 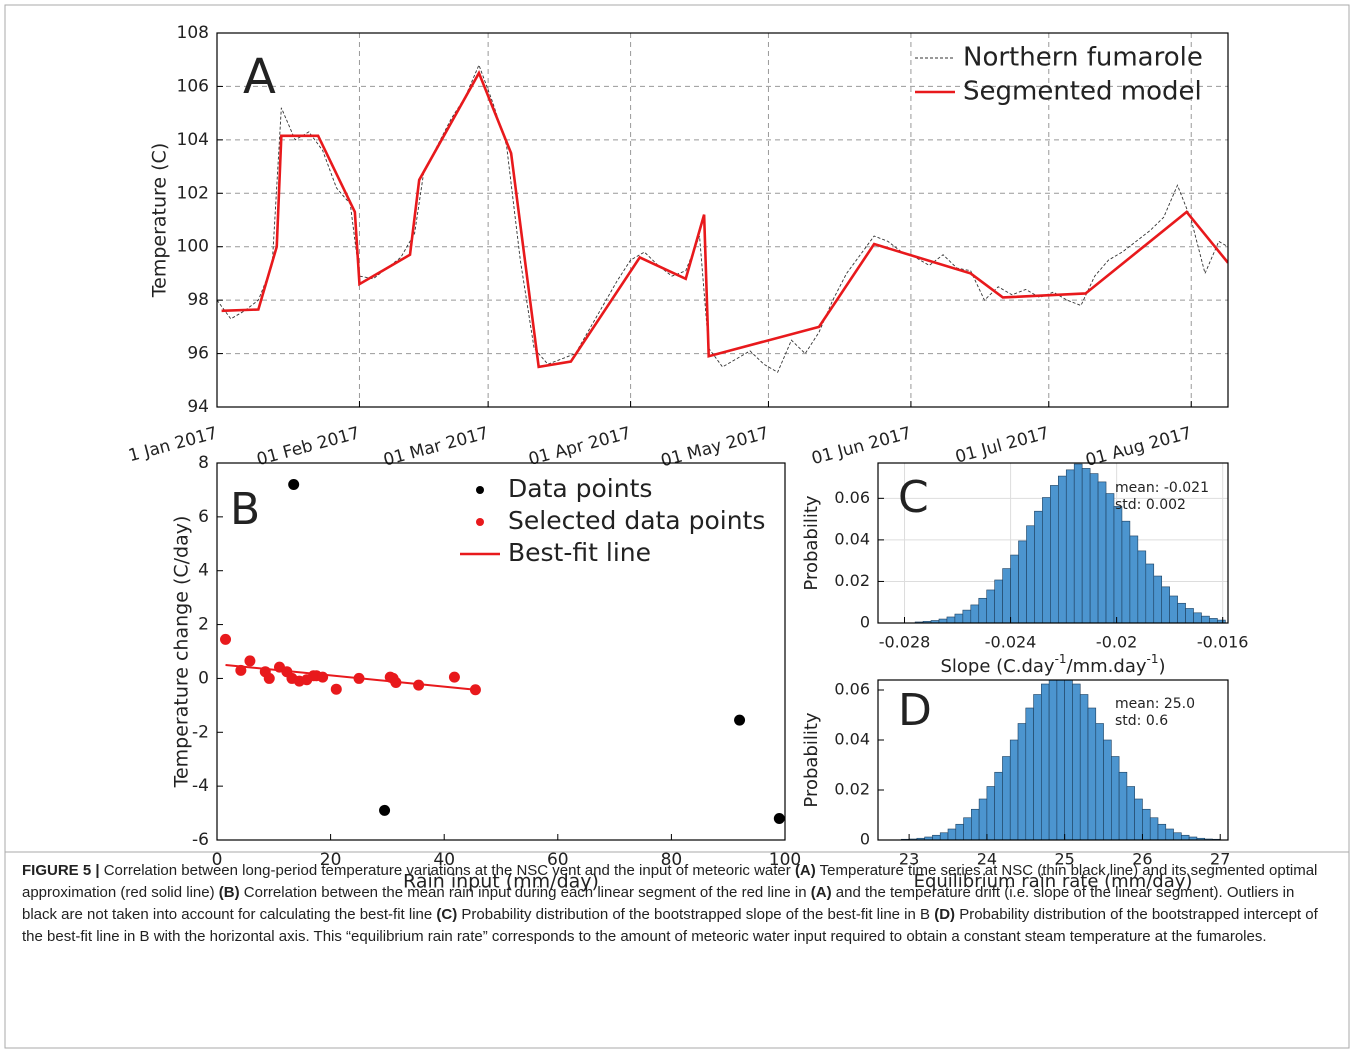 I want to click on x-tick-label: -0.016, so click(x=1223, y=642).